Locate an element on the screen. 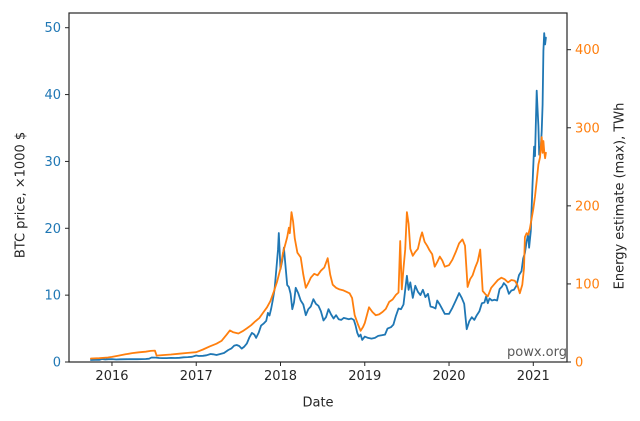  x-tick-label: 2020 is located at coordinates (448, 376).